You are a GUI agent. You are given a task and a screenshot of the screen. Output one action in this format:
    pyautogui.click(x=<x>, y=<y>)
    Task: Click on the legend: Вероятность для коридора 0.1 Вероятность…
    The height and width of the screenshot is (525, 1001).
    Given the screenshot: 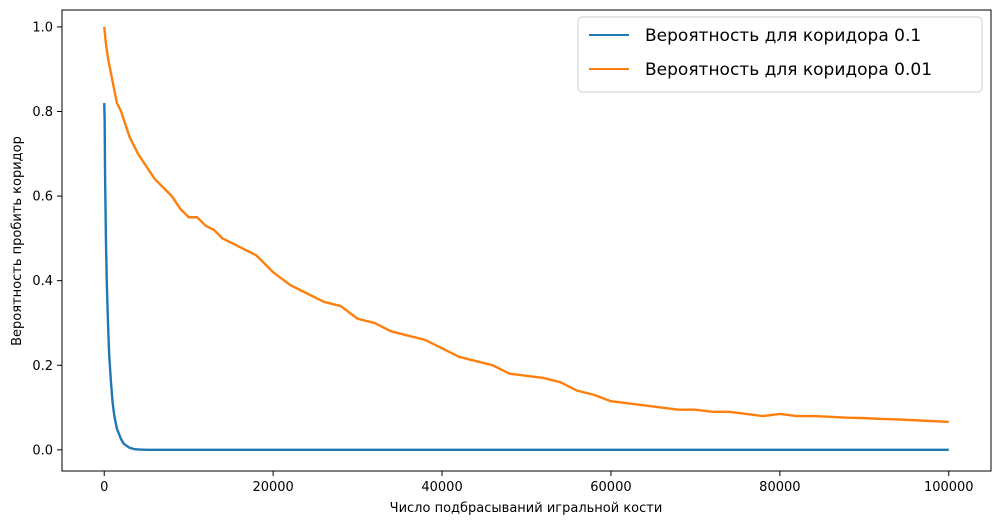 What is the action you would take?
    pyautogui.click(x=780, y=54)
    